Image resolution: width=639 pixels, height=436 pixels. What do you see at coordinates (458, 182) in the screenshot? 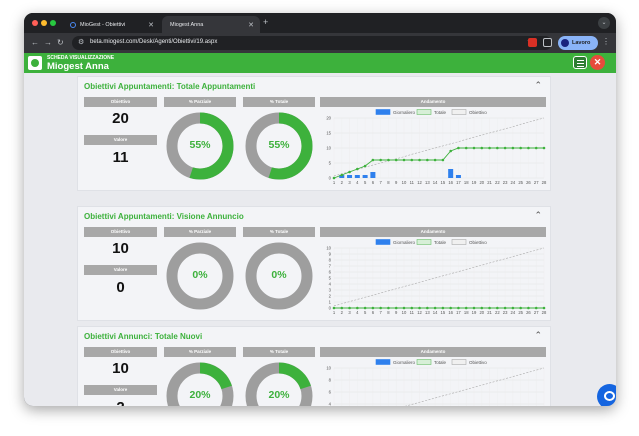
I see `x-tick-label: 17` at bounding box center [458, 182].